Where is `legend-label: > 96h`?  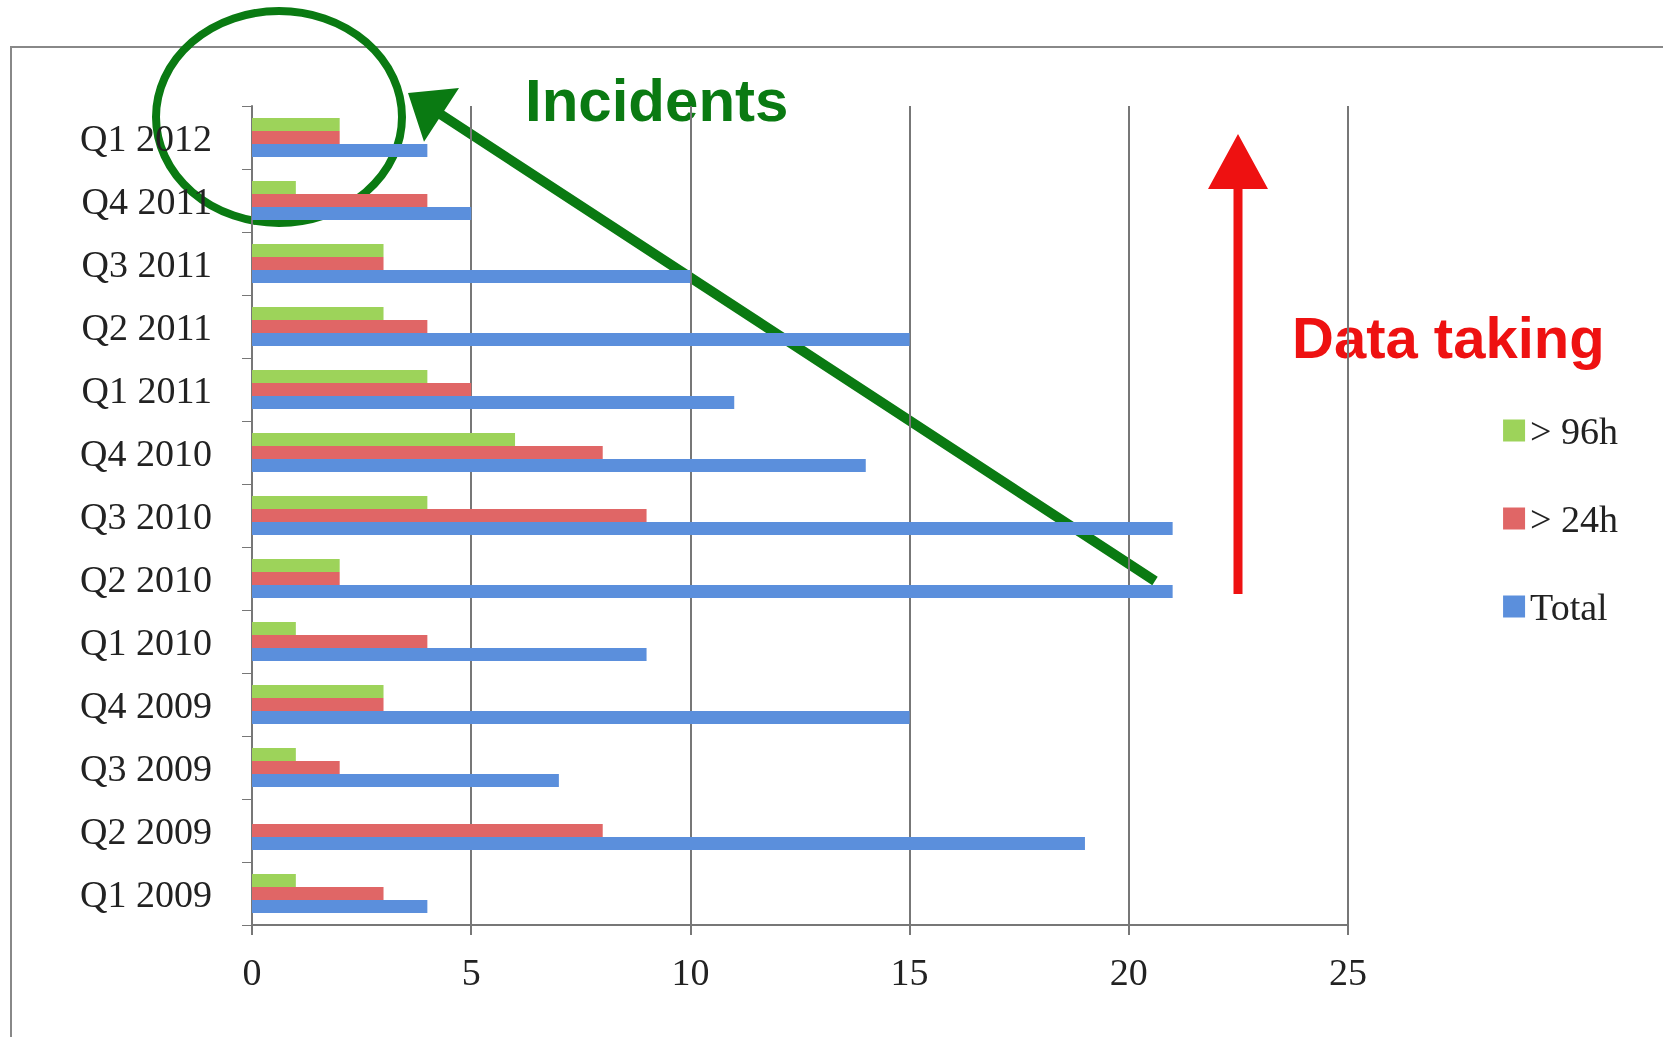 legend-label: > 96h is located at coordinates (1574, 430).